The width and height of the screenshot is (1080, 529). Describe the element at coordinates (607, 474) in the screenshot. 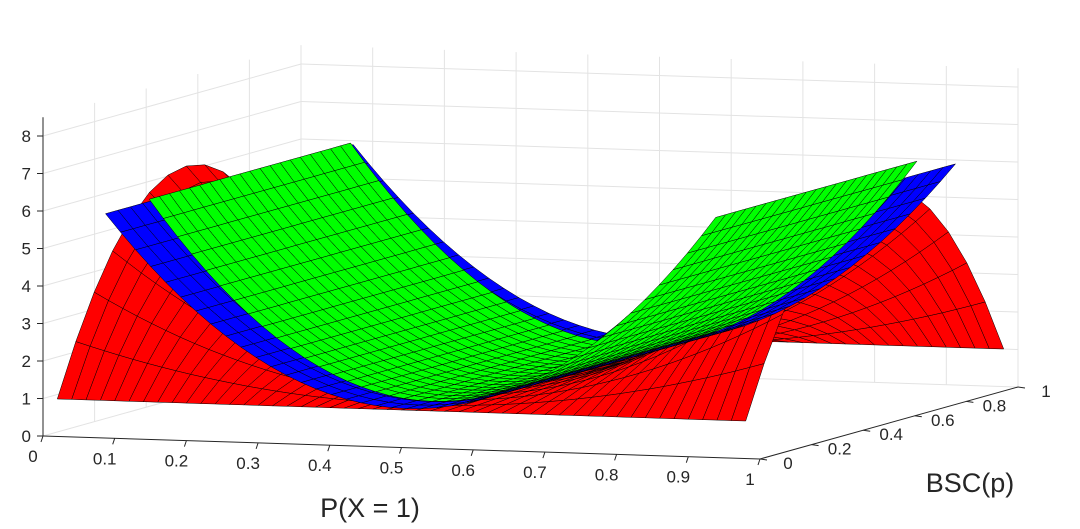

I see `x-tick-label: 0.8` at that location.